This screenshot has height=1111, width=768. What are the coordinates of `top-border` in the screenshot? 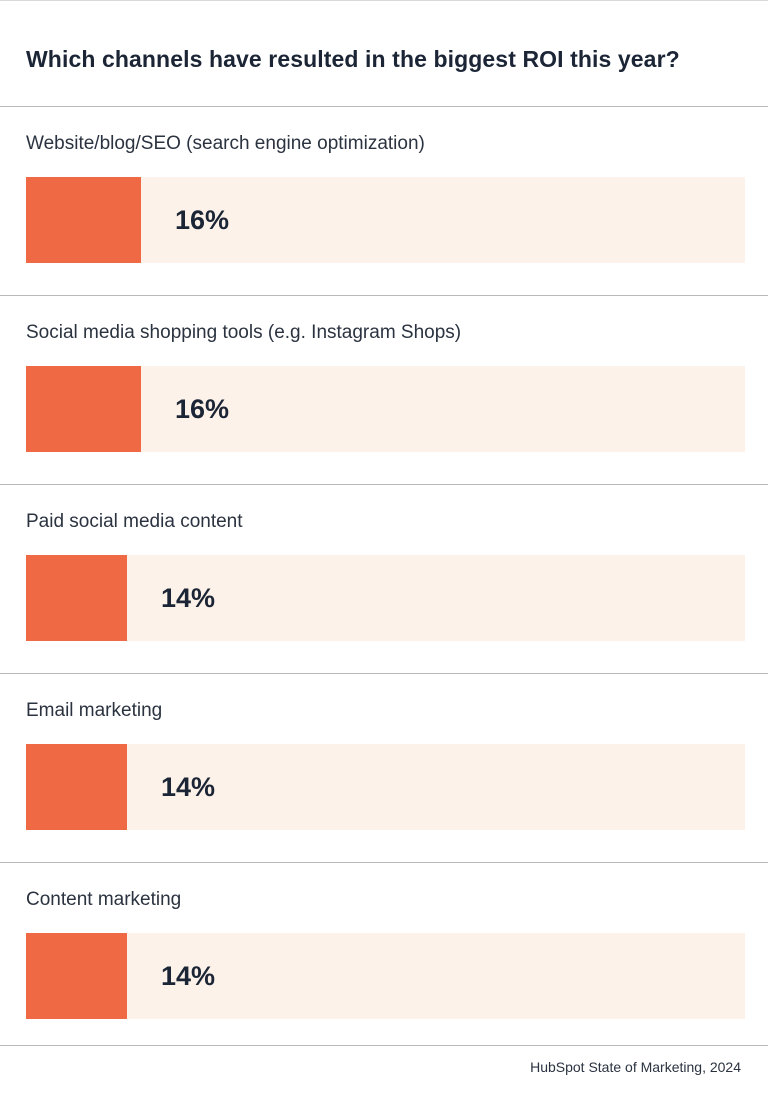 It's located at (384, 0).